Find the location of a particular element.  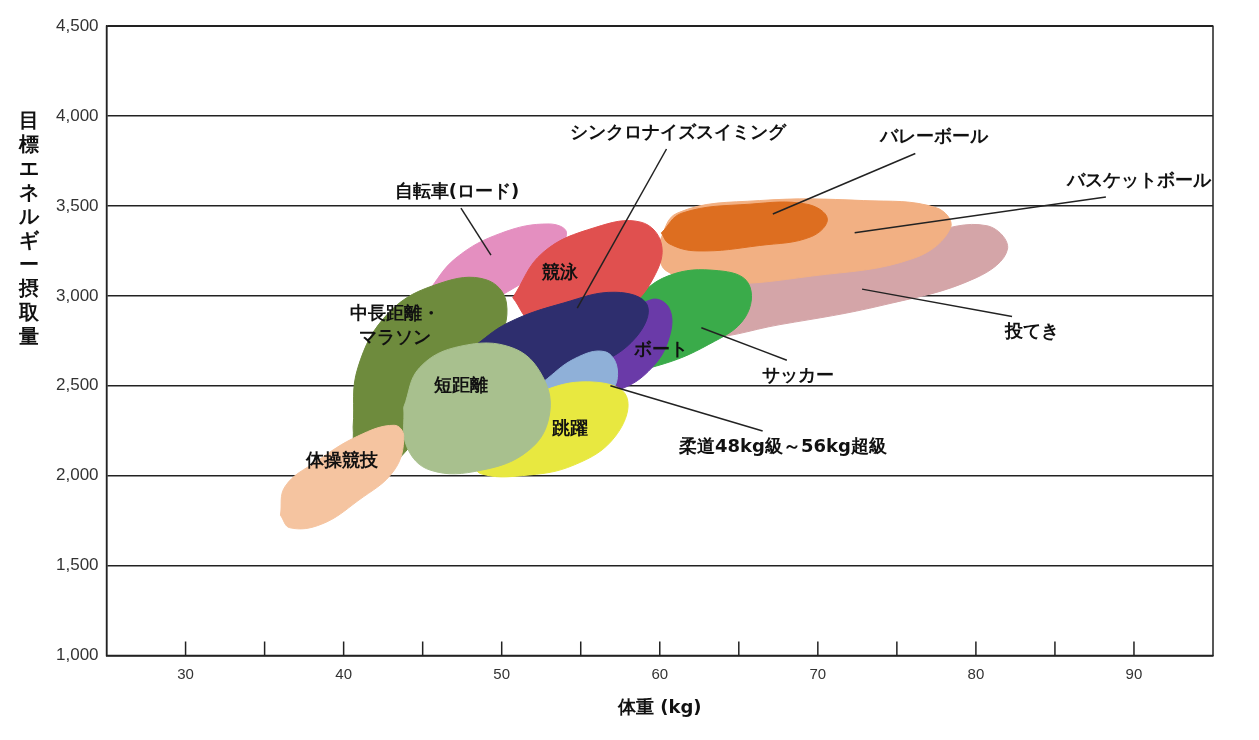

text: 柔道48kg級～56kg超級 is located at coordinates (782, 445).